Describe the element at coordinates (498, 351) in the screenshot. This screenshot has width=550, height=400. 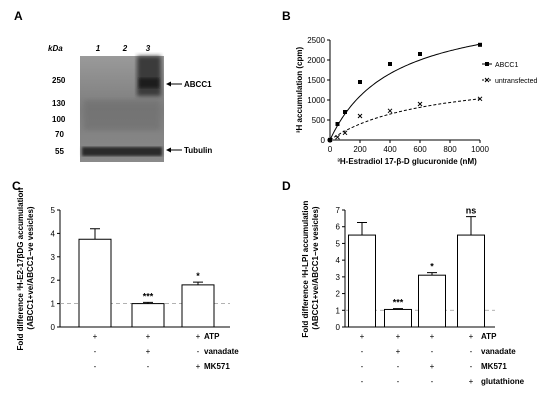
I see `condition-label-vanadate: vanadate` at that location.